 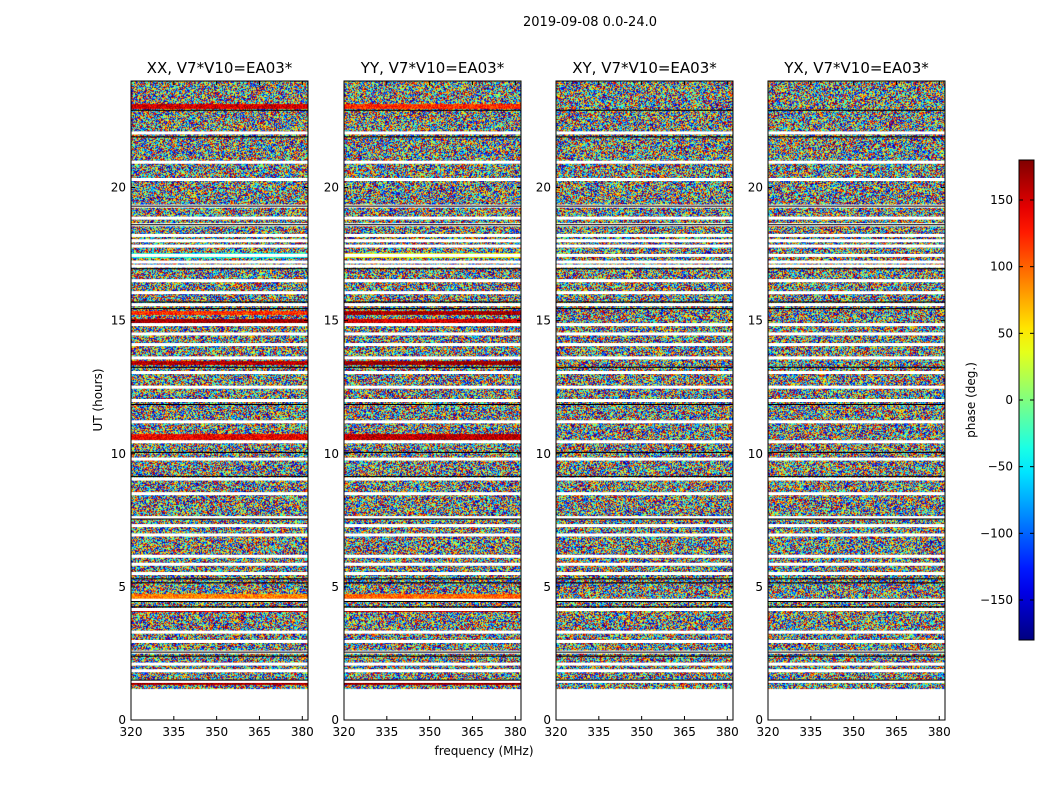 I want to click on panel-title: XX, V7*V10=EA03*, so click(x=220, y=68).